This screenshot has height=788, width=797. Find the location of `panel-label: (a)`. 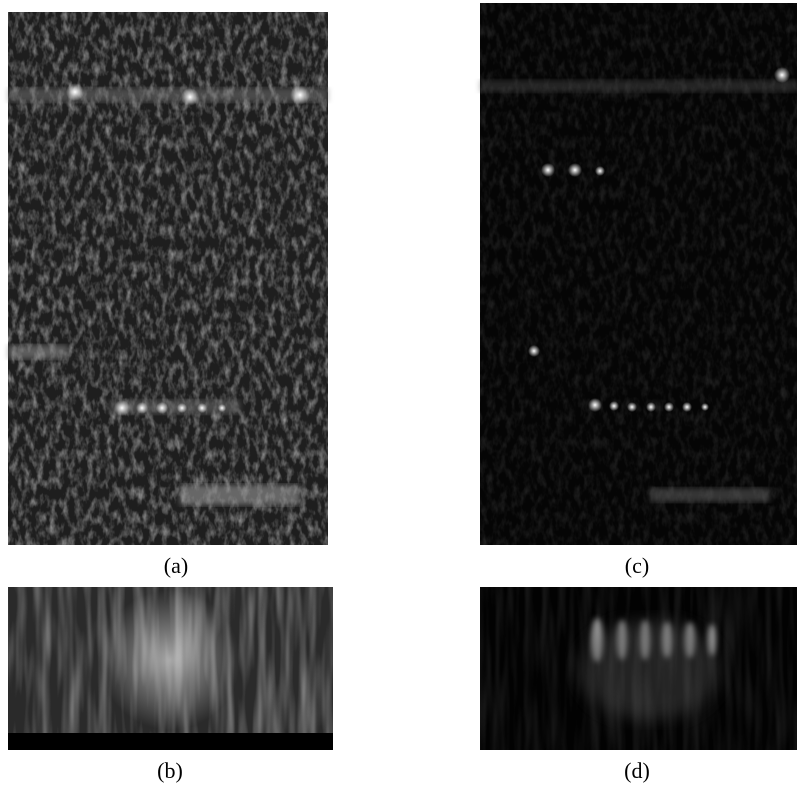

panel-label: (a) is located at coordinates (176, 565).